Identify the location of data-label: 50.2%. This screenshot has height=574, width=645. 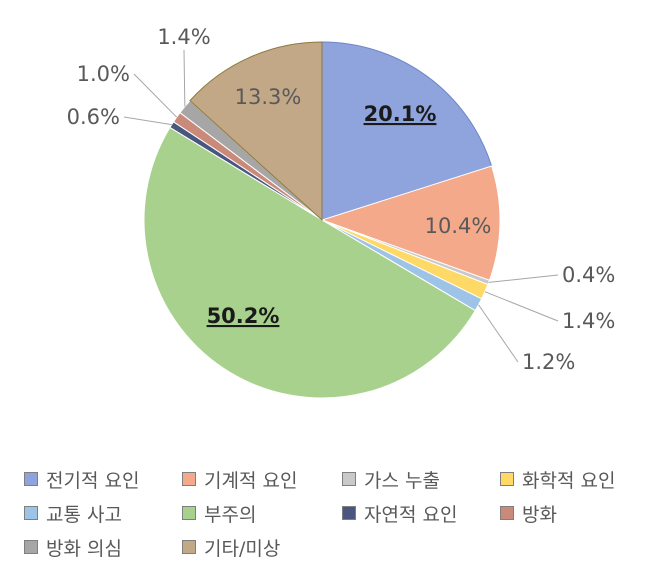
(243, 316).